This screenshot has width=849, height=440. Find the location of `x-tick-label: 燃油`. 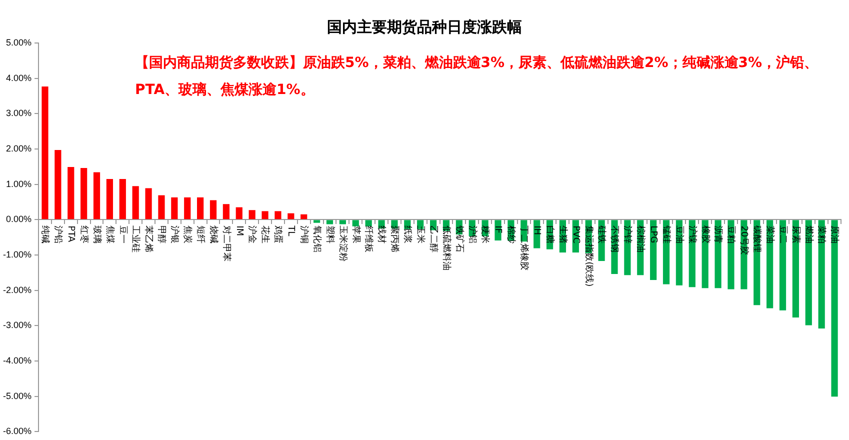

x-tick-label: 燃油 is located at coordinates (808, 235).